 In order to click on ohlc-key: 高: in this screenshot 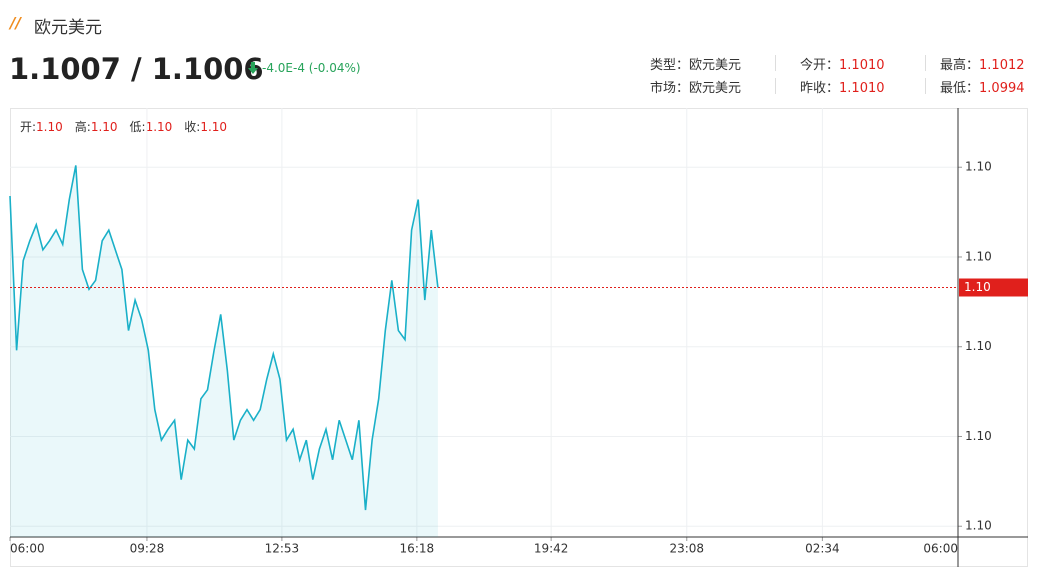, I will do `click(82, 127)`.